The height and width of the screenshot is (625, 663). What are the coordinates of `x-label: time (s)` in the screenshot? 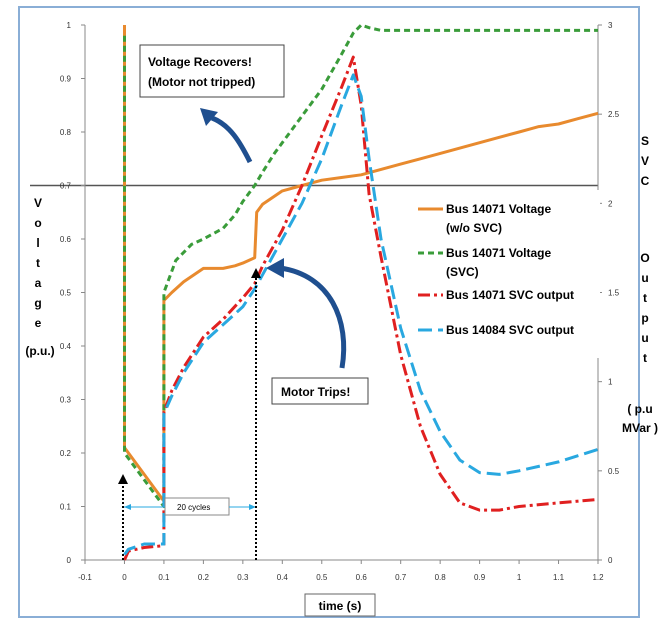 It's located at (340, 606).